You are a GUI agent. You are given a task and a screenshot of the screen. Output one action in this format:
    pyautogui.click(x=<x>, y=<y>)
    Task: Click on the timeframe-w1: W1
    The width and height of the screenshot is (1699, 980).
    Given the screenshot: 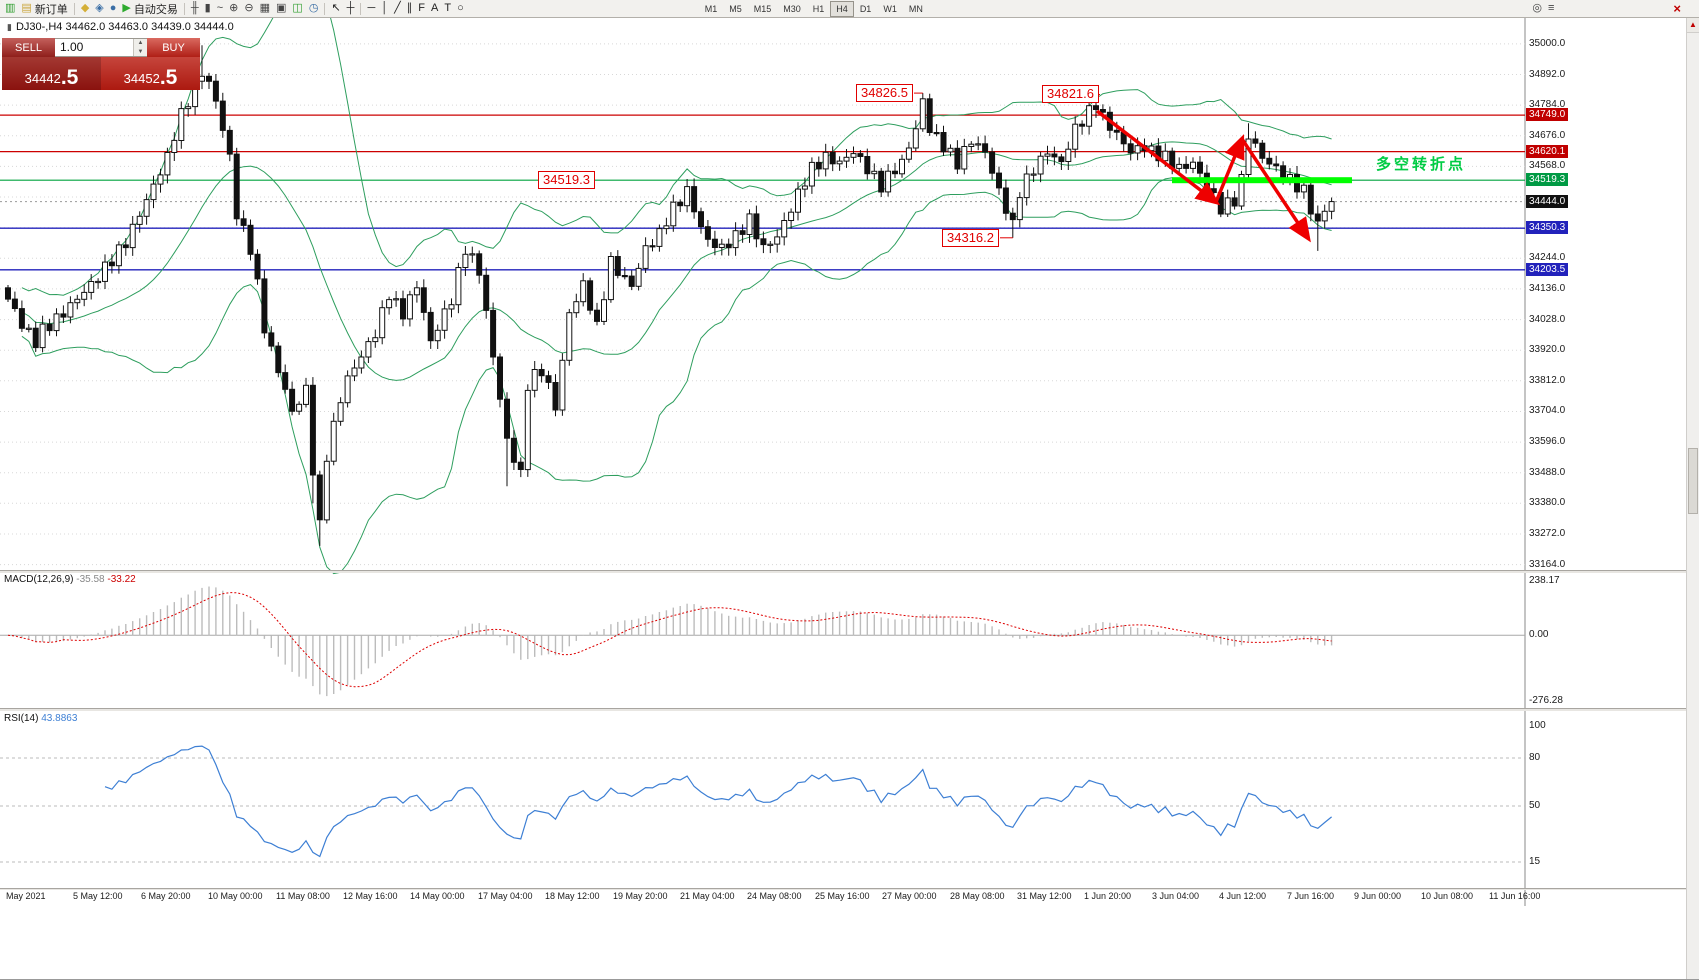 What is the action you would take?
    pyautogui.click(x=890, y=8)
    